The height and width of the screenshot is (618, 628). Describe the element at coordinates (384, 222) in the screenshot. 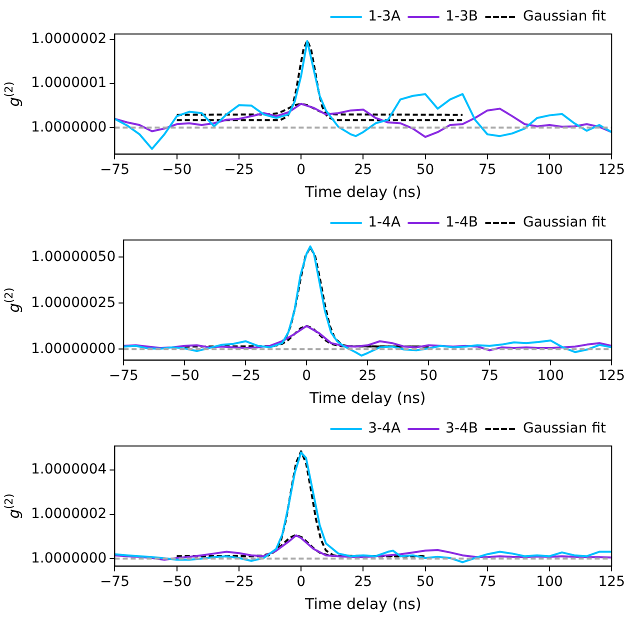

I see `legend-label: 1-4A` at that location.